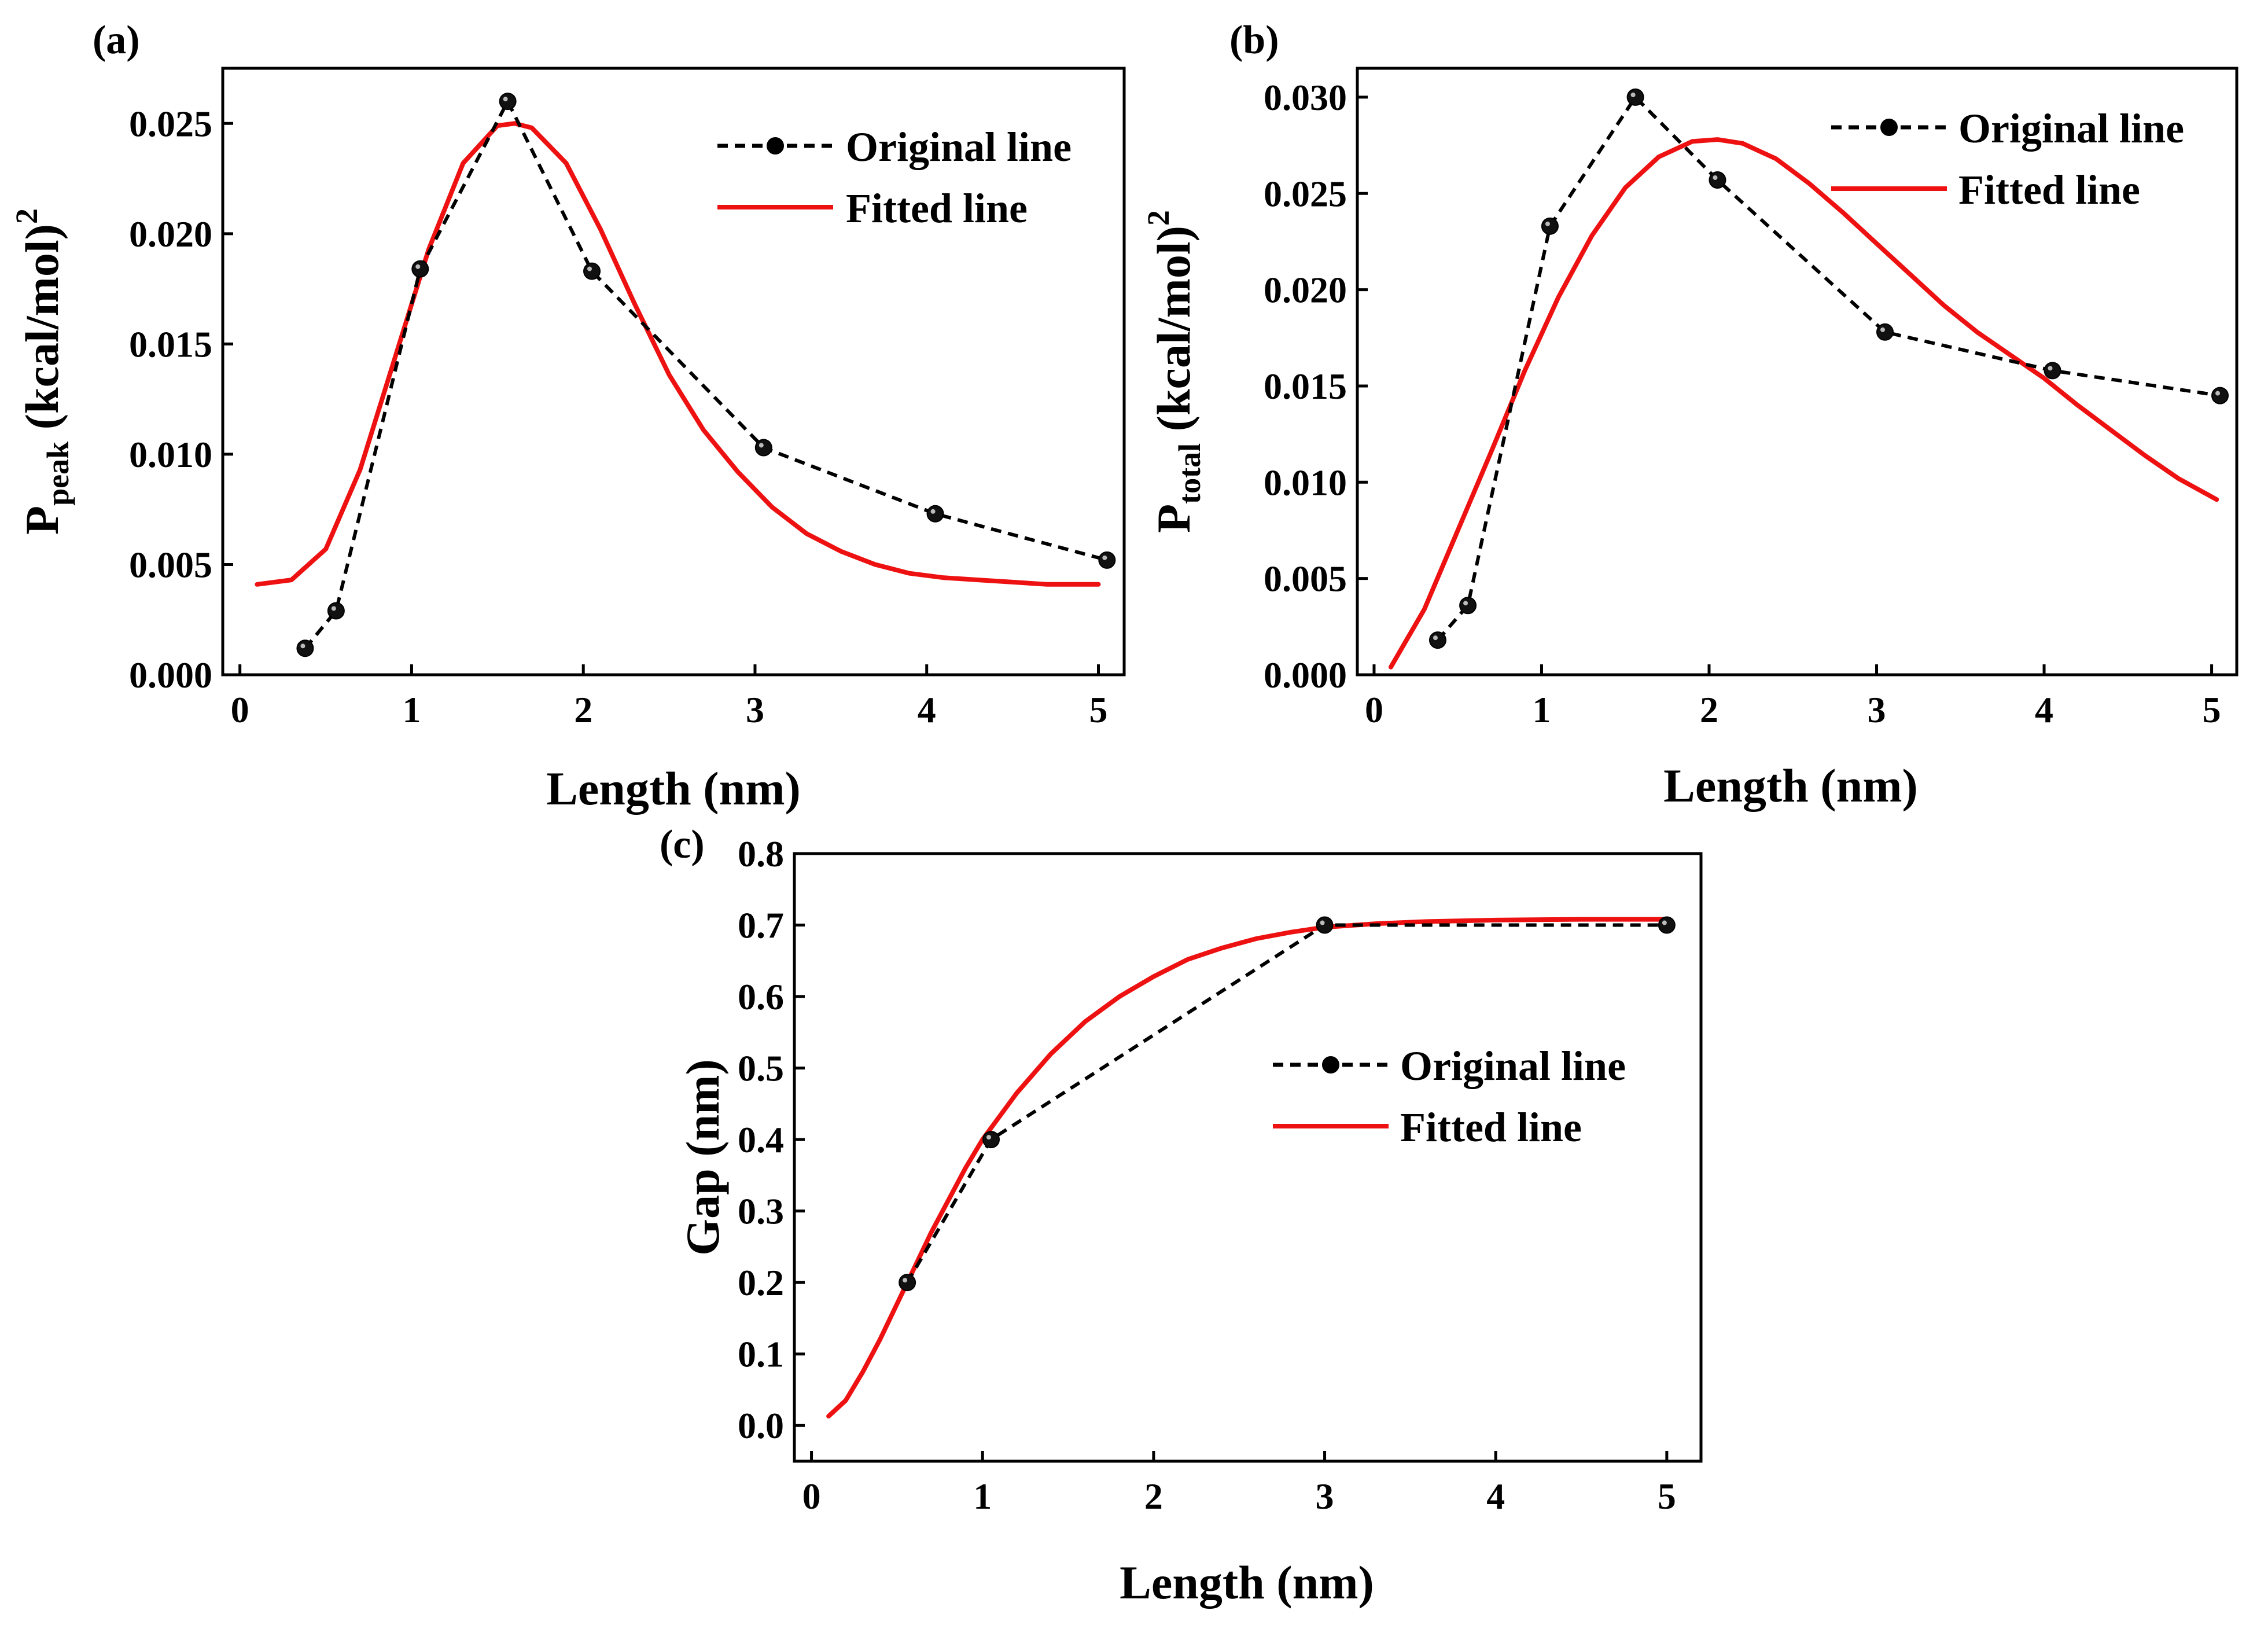 This screenshot has width=2268, height=1625. I want to click on panel-label: (c), so click(682, 844).